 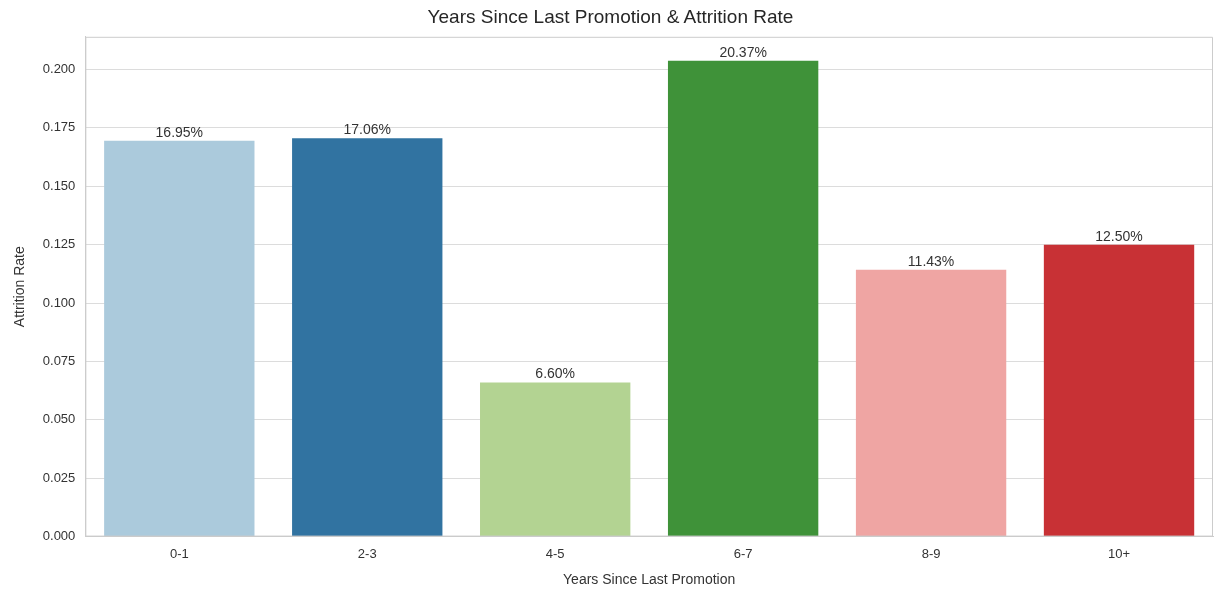 What do you see at coordinates (59, 244) in the screenshot?
I see `y-tick-label: 0.125` at bounding box center [59, 244].